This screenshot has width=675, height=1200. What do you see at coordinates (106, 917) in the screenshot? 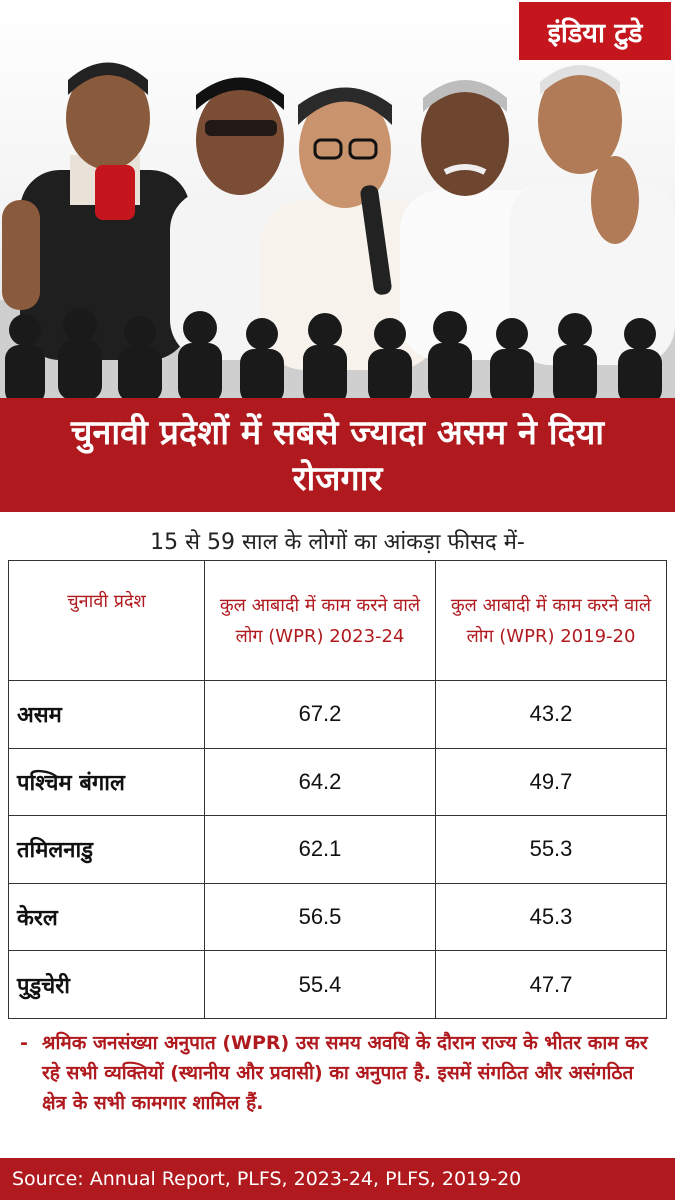
I see `row-state: केरल` at bounding box center [106, 917].